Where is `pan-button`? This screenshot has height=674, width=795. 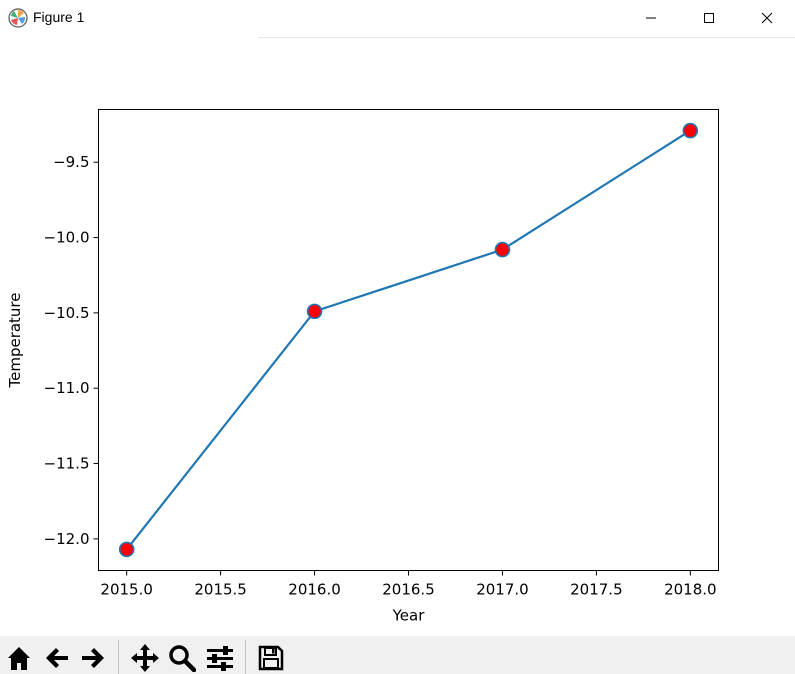
pan-button is located at coordinates (145, 658).